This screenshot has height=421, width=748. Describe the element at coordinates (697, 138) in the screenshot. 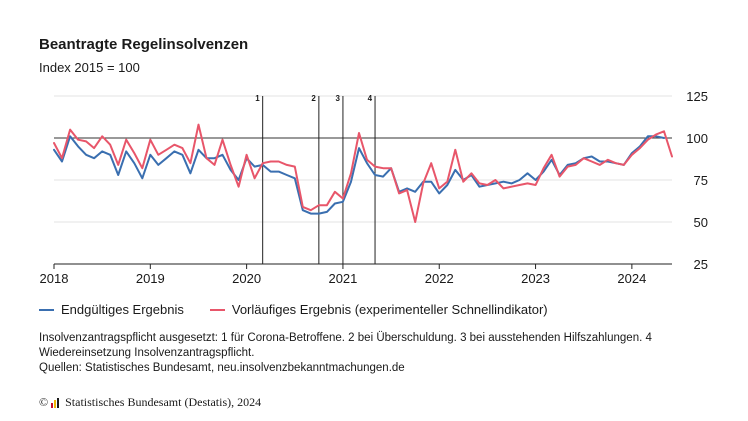

I see `y-tick-label-100: 100` at that location.